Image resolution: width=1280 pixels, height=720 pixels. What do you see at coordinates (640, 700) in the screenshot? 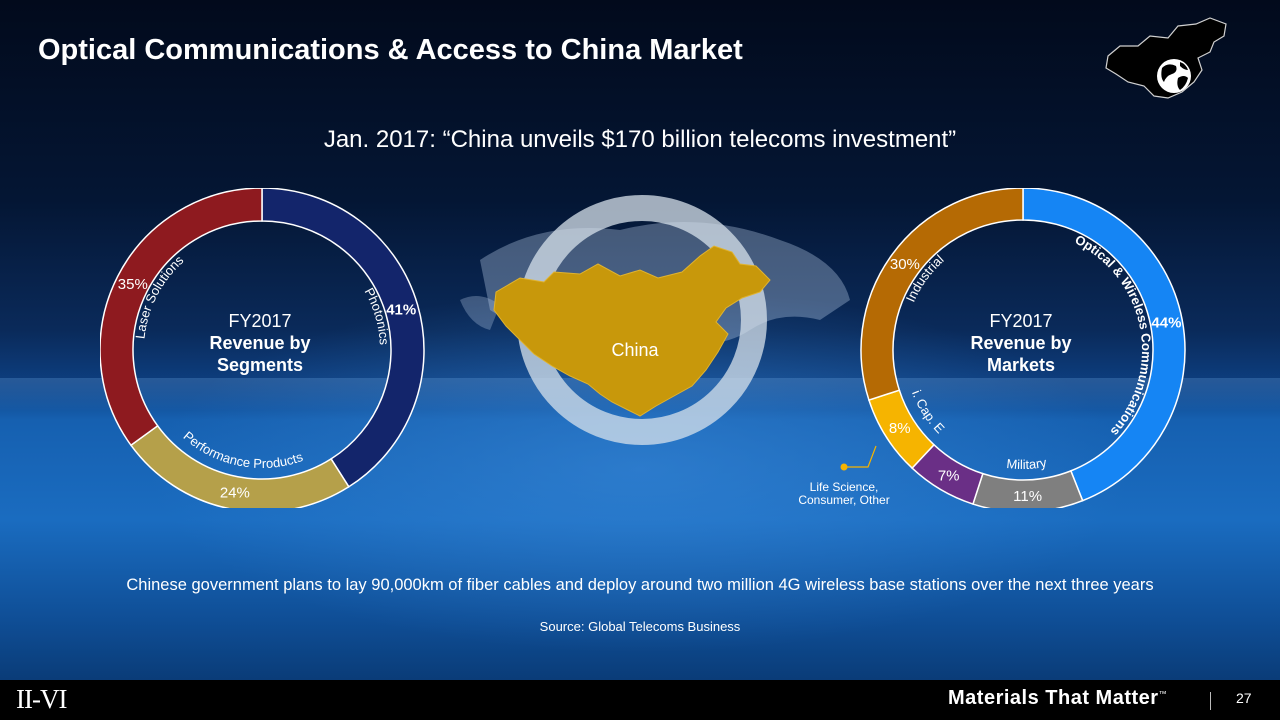
I see `footer-bar` at bounding box center [640, 700].